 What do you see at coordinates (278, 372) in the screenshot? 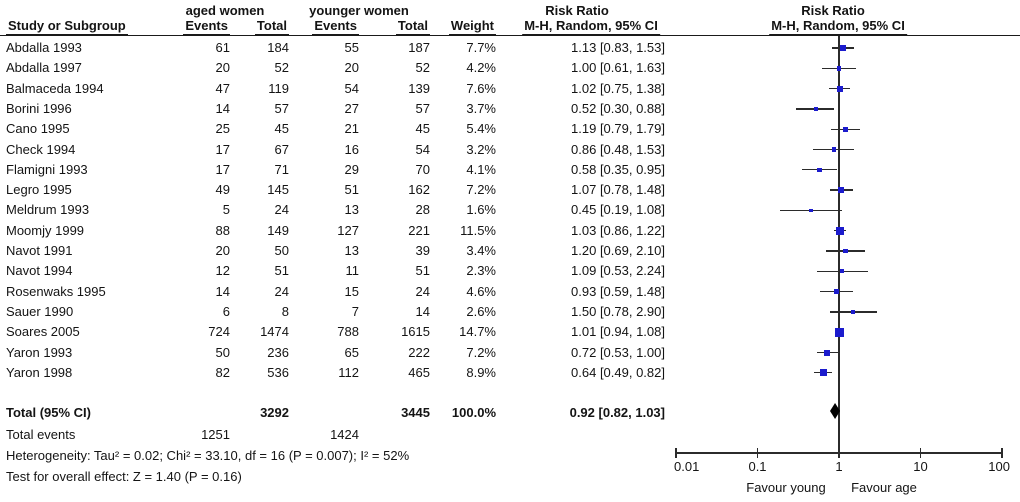
I see `total-aged: 536` at bounding box center [278, 372].